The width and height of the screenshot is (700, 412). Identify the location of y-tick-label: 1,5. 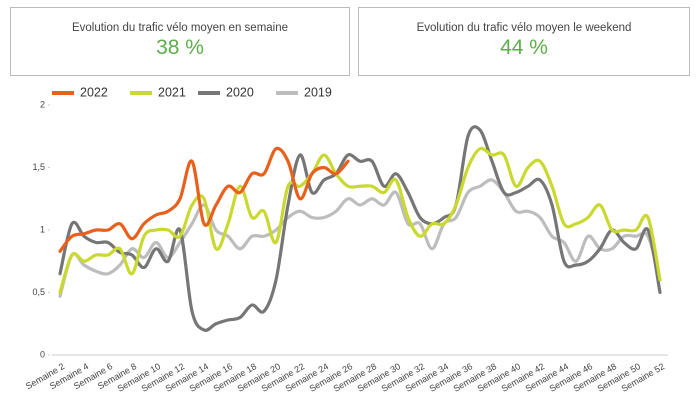
(38, 167).